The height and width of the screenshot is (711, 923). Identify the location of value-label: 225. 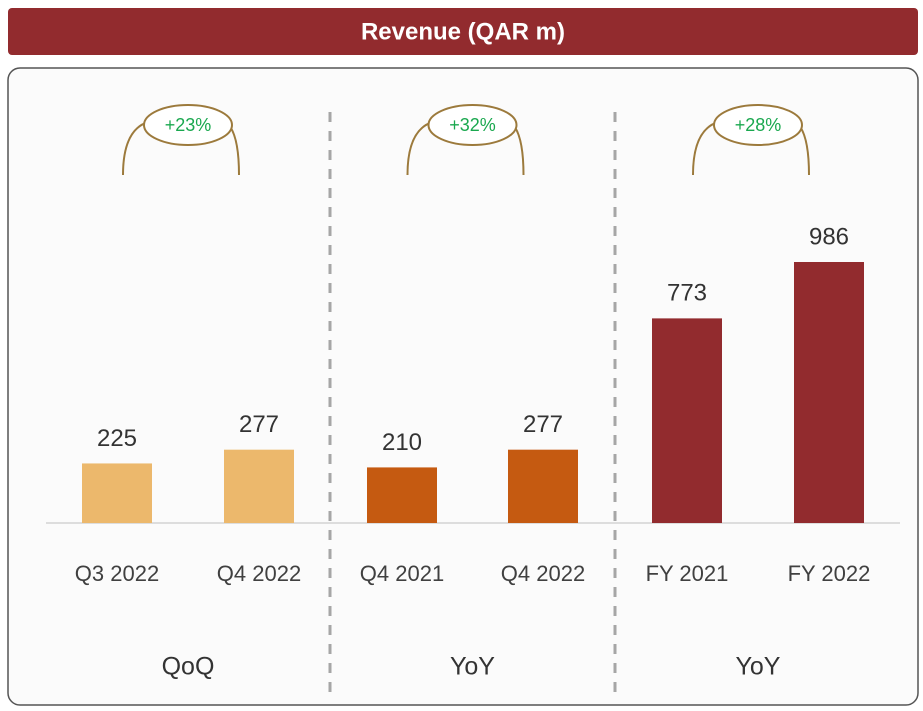
(117, 438).